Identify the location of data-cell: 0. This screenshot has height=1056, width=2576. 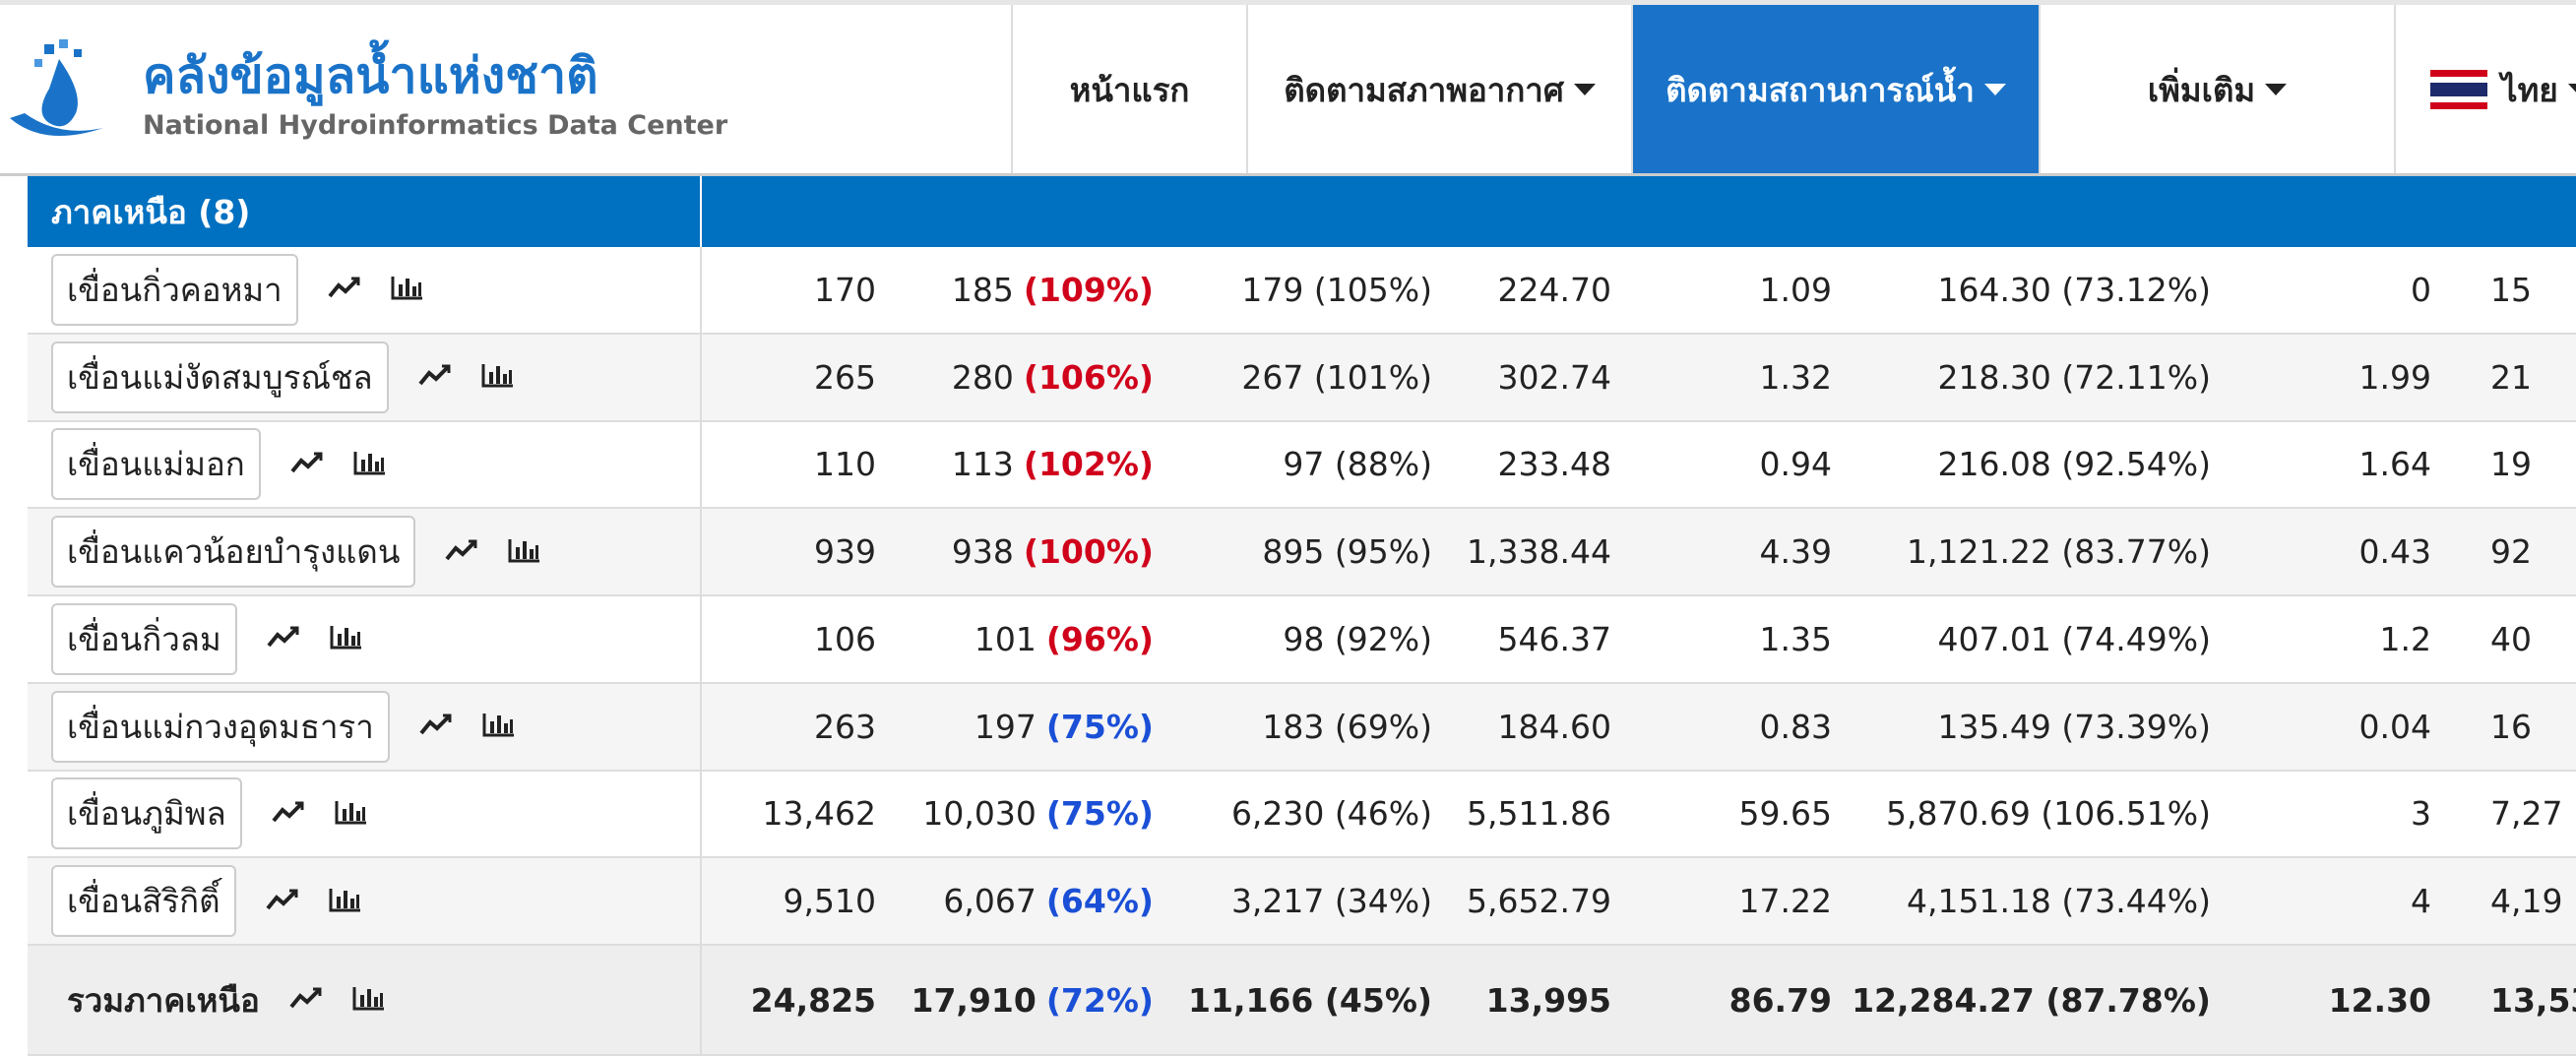
(2421, 290).